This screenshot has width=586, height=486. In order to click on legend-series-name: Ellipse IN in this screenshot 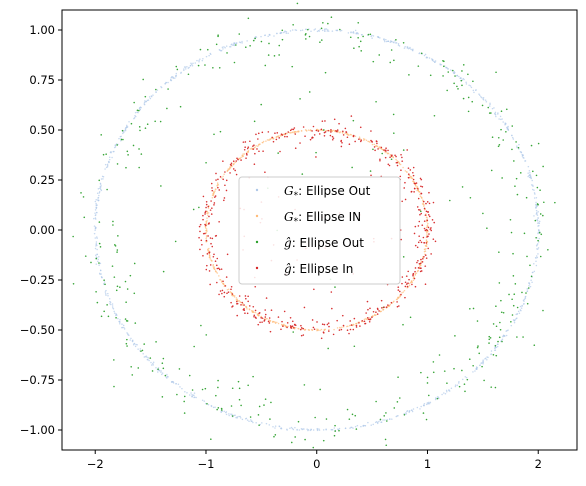, I will do `click(333, 217)`.